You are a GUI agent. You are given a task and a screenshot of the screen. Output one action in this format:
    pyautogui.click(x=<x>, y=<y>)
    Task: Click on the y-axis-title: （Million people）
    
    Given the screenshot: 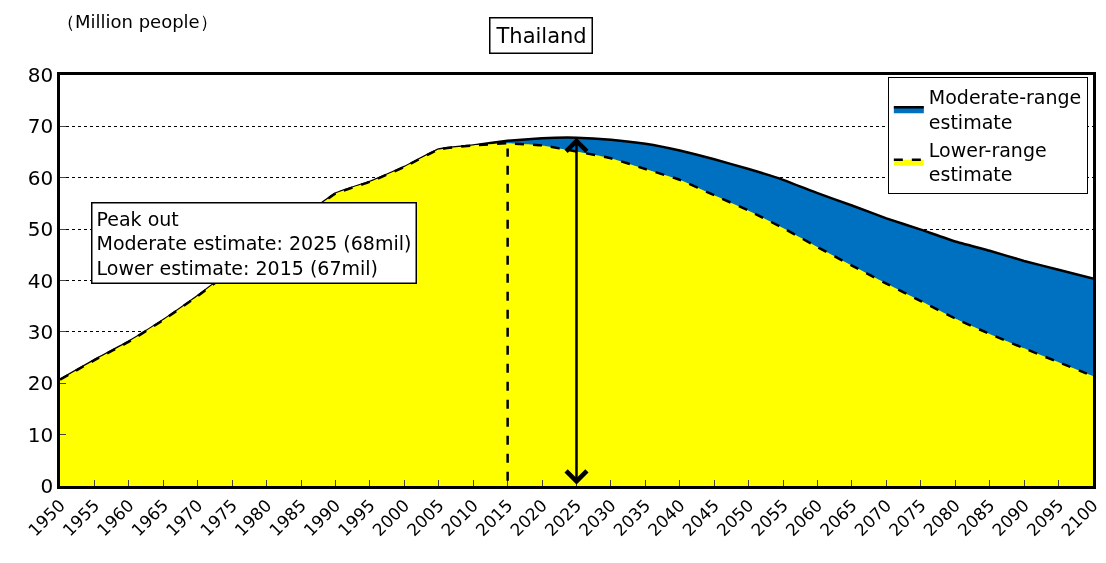 What is the action you would take?
    pyautogui.click(x=137, y=21)
    